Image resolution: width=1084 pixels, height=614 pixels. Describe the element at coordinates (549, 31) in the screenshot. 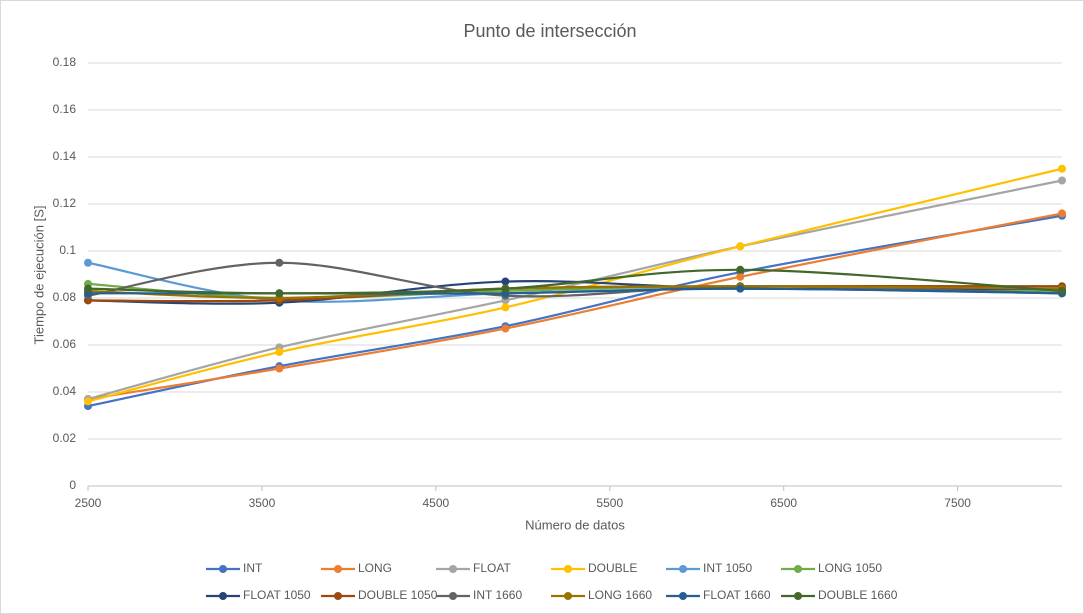

I see `chart-title: Punto de intersección` at that location.